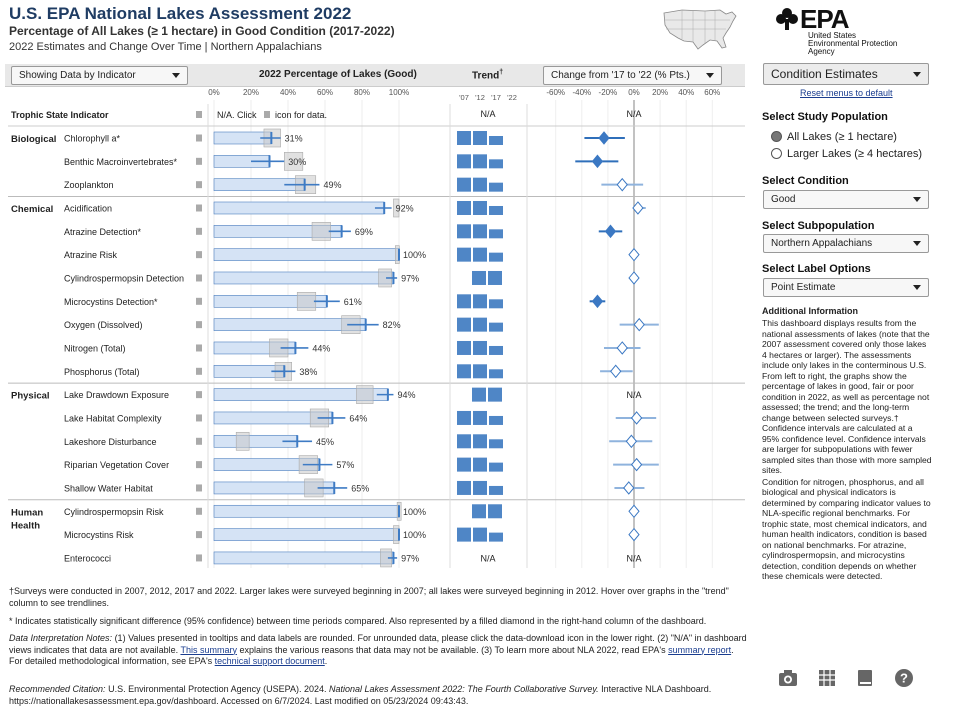 The height and width of the screenshot is (721, 960). I want to click on summary-link: This summary, so click(208, 649).